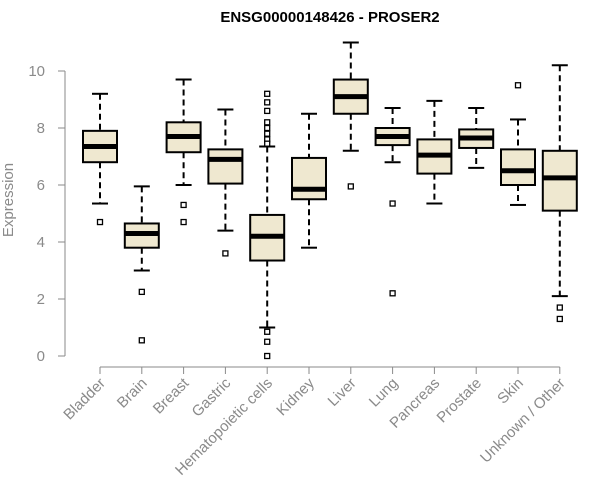  I want to click on x-tick-label: Lung, so click(384, 393).